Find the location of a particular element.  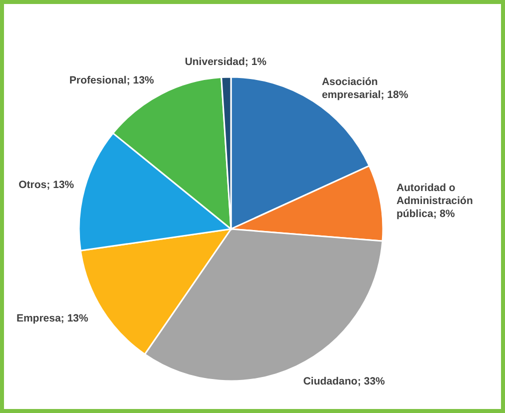

slice-label: Autoridad o Administración pública; 8% is located at coordinates (434, 201).